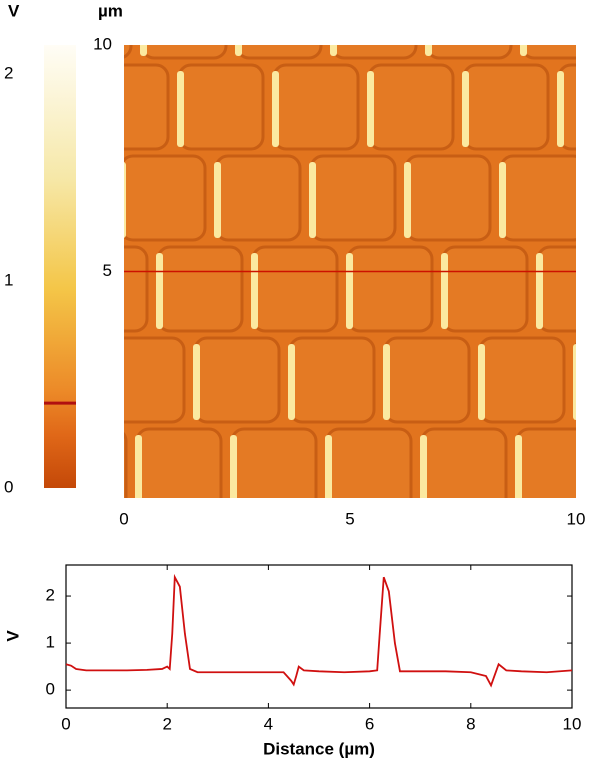 The height and width of the screenshot is (768, 590). Describe the element at coordinates (349, 518) in the screenshot. I see `x-tick-label: 5` at that location.